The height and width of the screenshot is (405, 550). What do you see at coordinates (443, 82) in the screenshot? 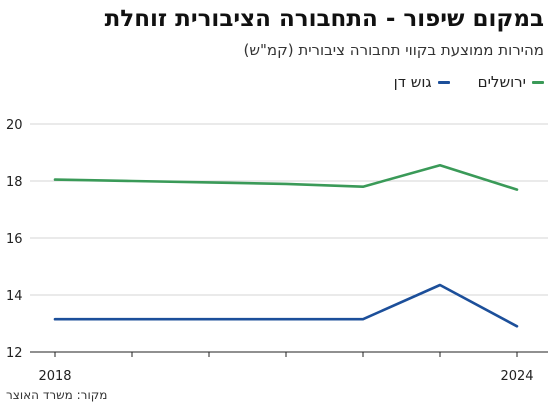
I see `legend-swatch-gush-dan` at bounding box center [443, 82].